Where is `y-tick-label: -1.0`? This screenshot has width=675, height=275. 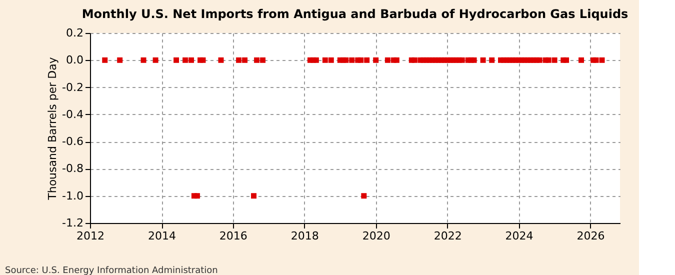
y-tick-label: -1.0 is located at coordinates (73, 195).